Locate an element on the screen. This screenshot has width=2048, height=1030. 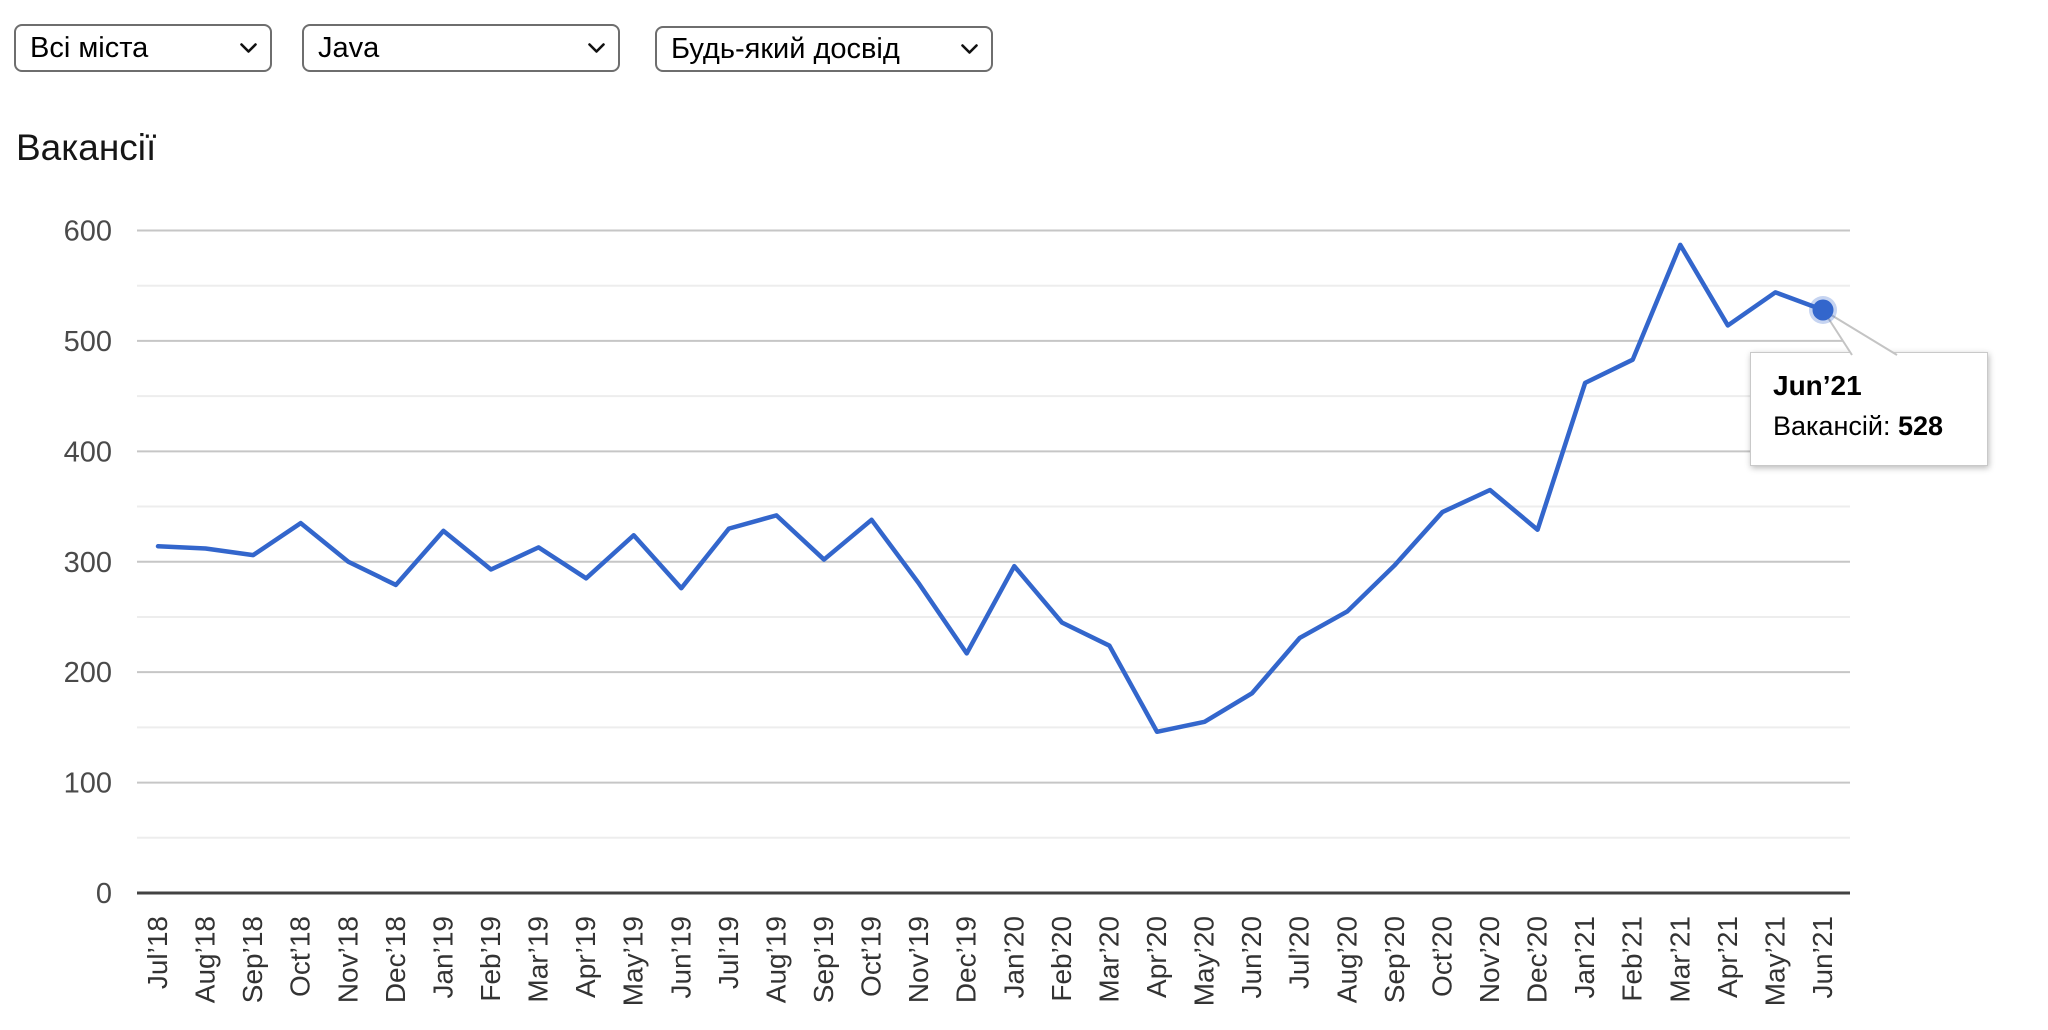
y-axis-label: 600 is located at coordinates (88, 232).